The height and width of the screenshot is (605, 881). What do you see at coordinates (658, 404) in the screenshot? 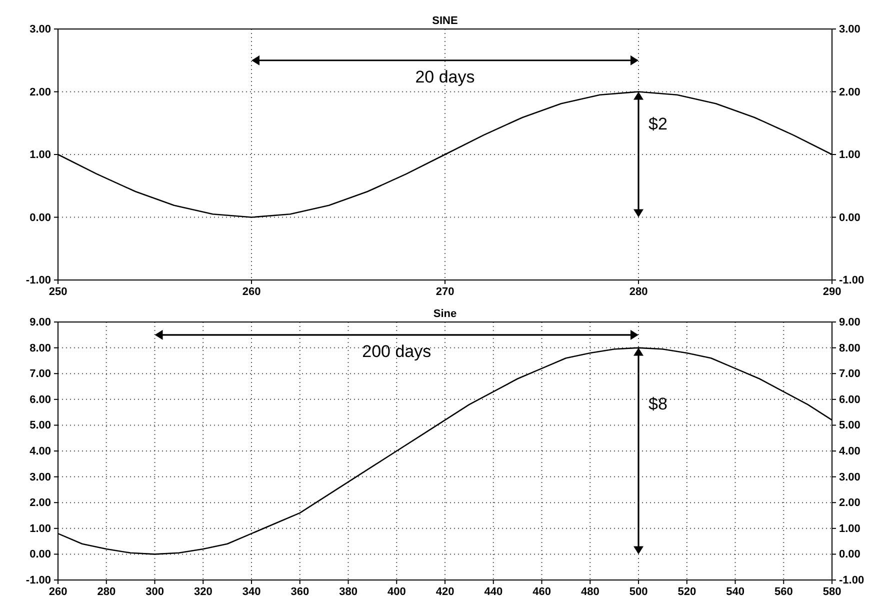
I see `annotation: $8` at bounding box center [658, 404].